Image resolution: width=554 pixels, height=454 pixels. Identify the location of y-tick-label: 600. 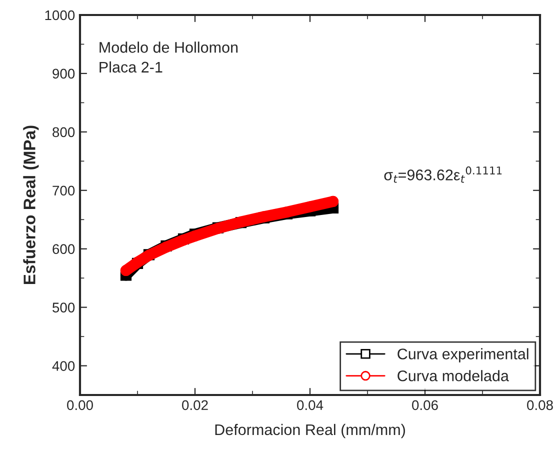
(63, 249).